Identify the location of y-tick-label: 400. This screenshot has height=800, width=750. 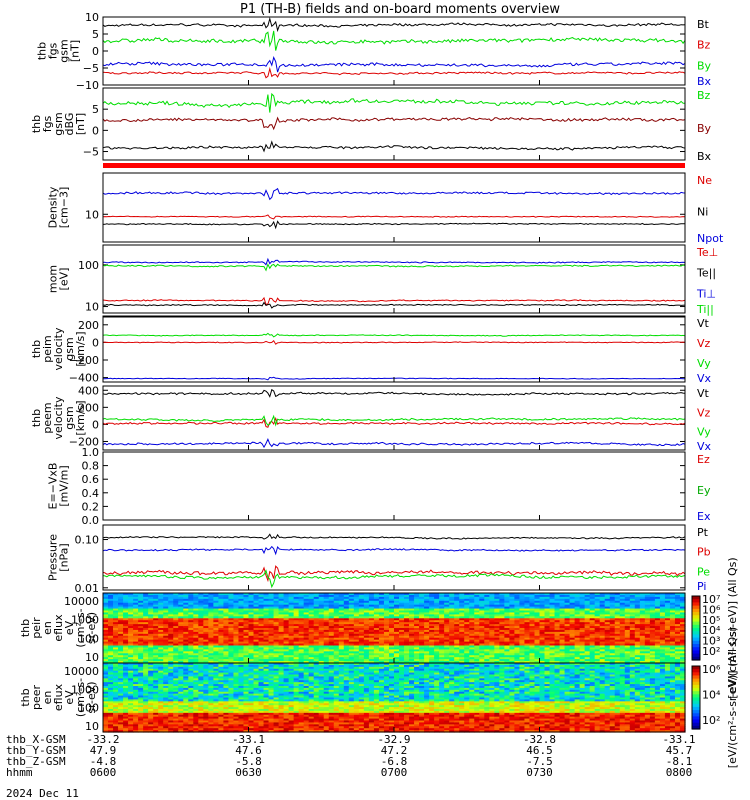
(88, 390).